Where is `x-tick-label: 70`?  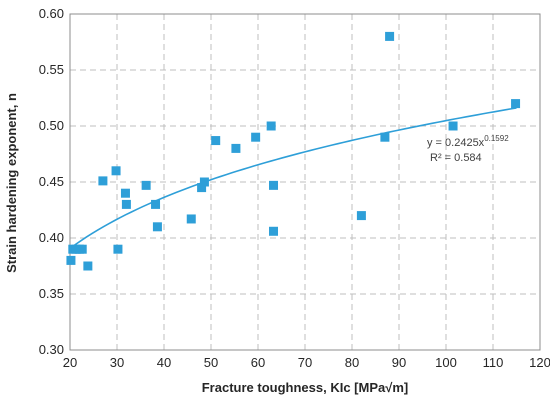 x-tick-label: 70 is located at coordinates (305, 362).